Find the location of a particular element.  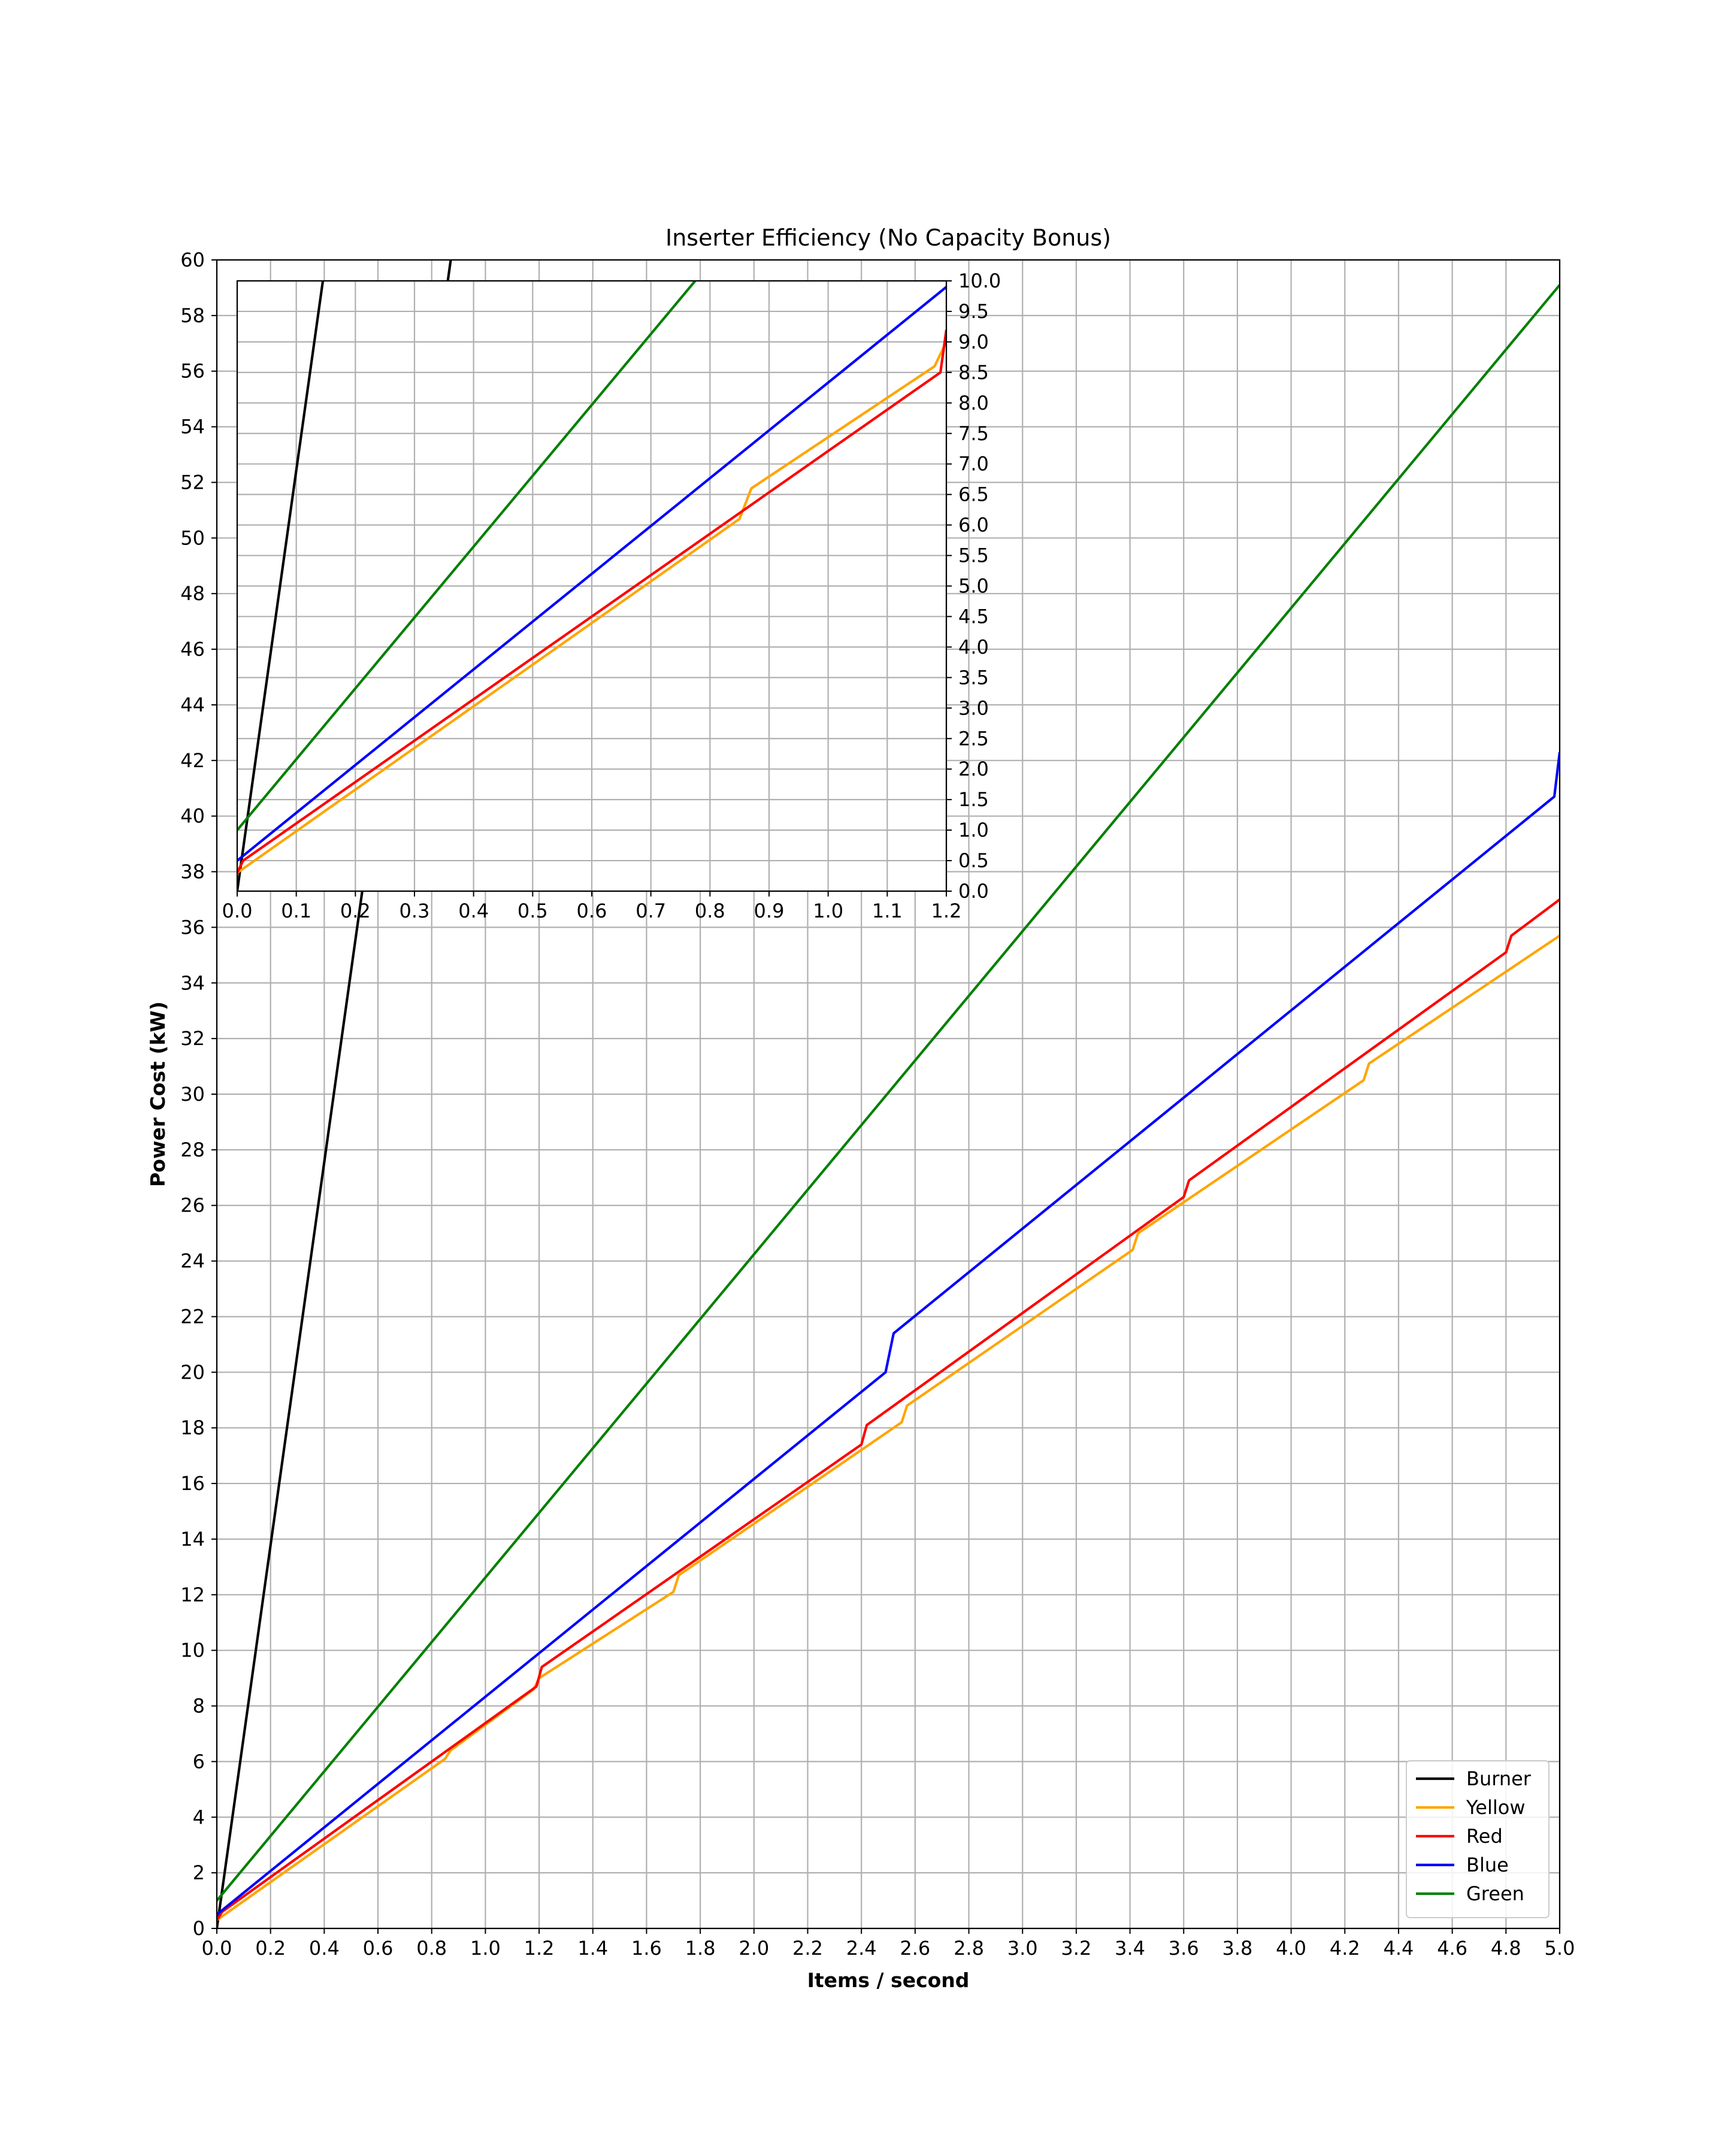

main-y-tick-label: 12 is located at coordinates (192, 1594).